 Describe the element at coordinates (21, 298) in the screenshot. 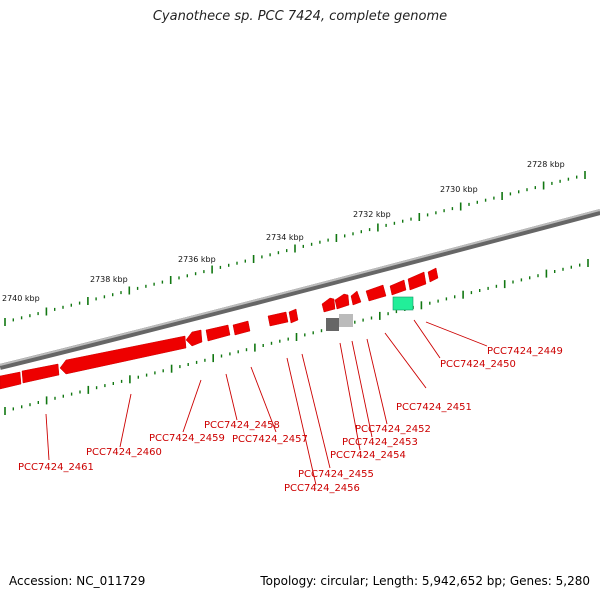

I see `scale-label-2740: 2740 kbp` at that location.